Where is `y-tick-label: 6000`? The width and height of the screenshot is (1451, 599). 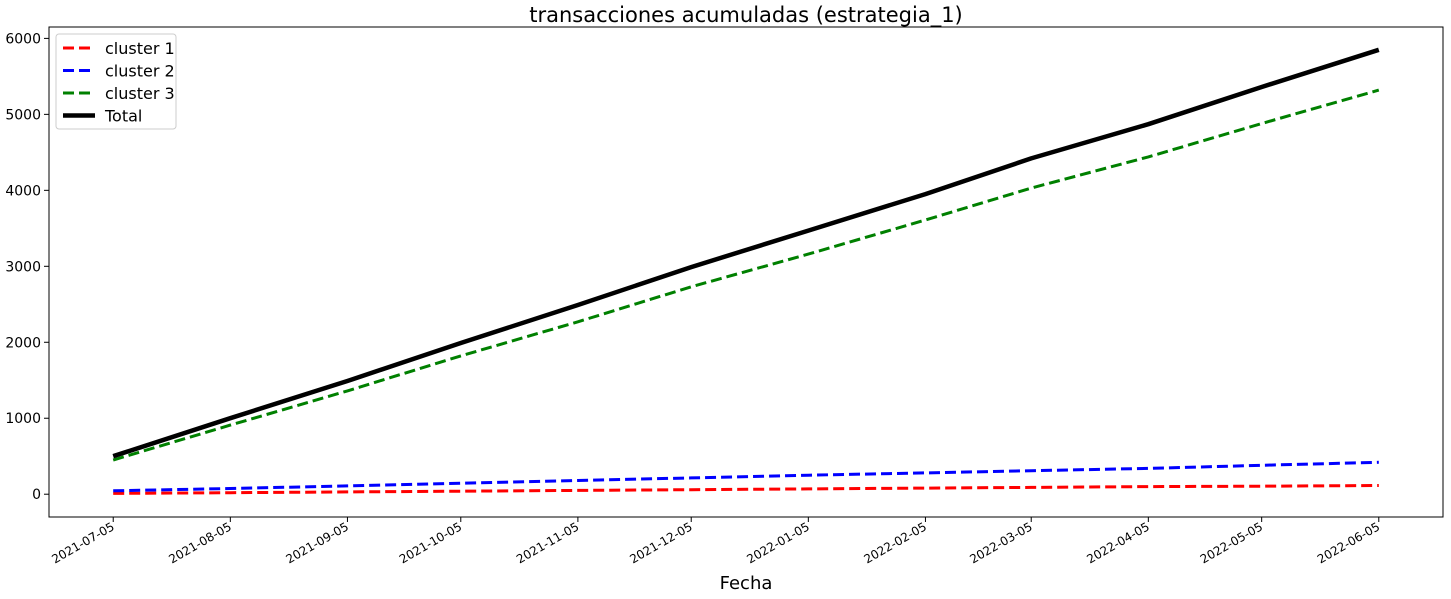
y-tick-label: 6000 is located at coordinates (23, 39).